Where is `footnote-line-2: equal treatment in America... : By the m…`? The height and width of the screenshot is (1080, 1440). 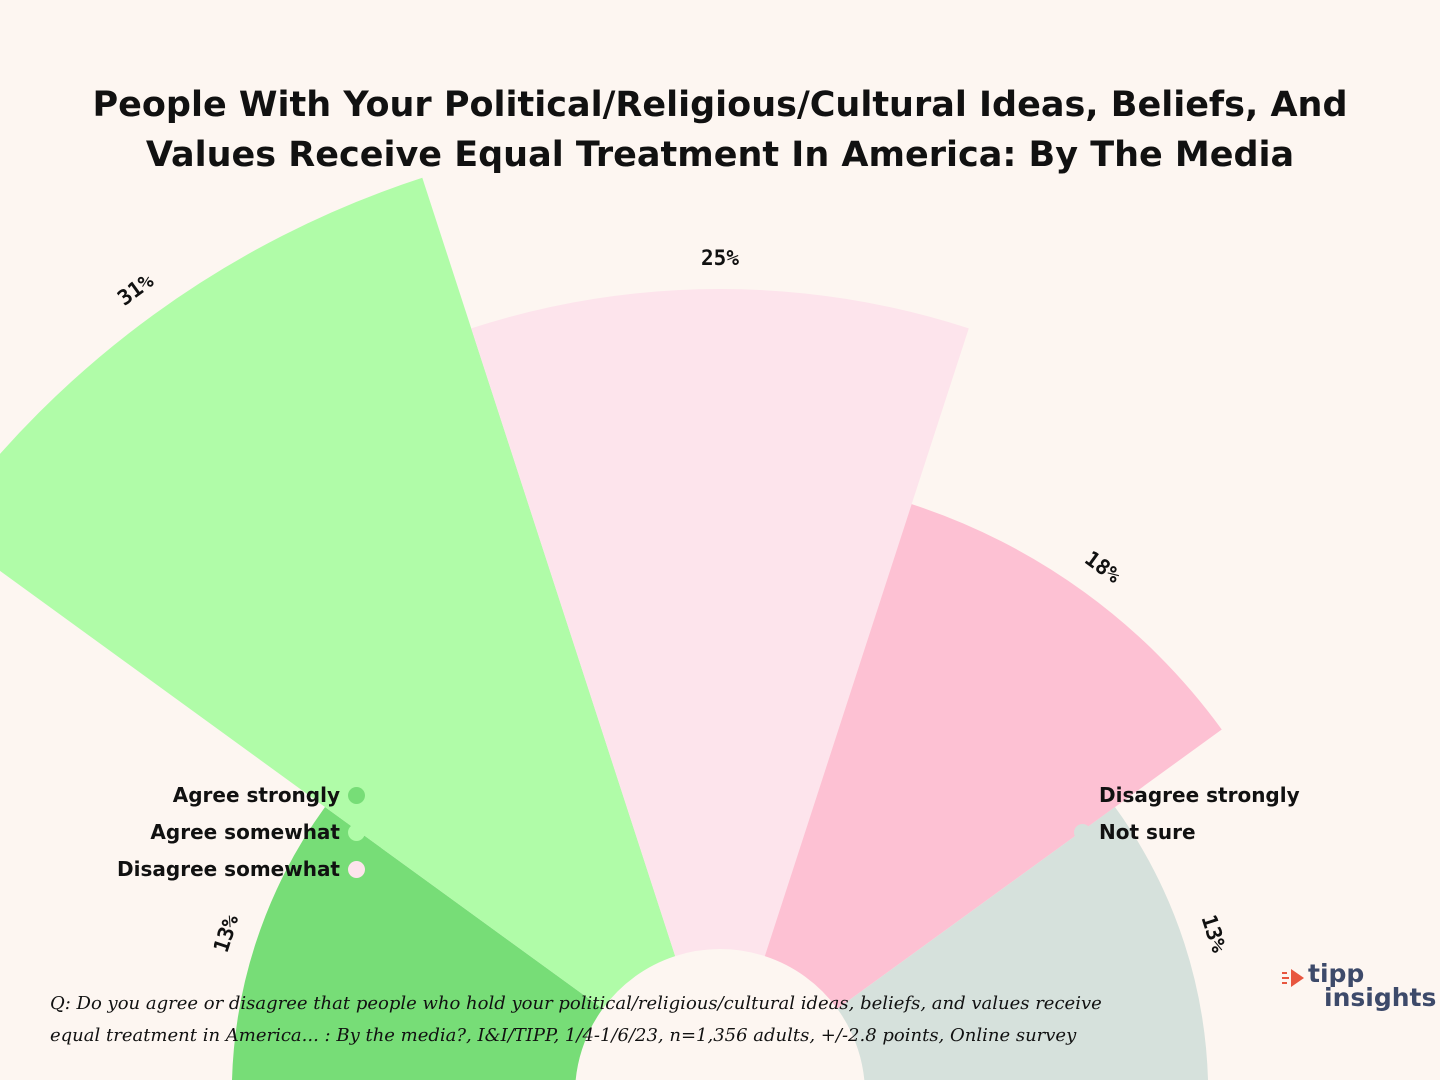 footnote-line-2: equal treatment in America... : By the m… is located at coordinates (563, 1035).